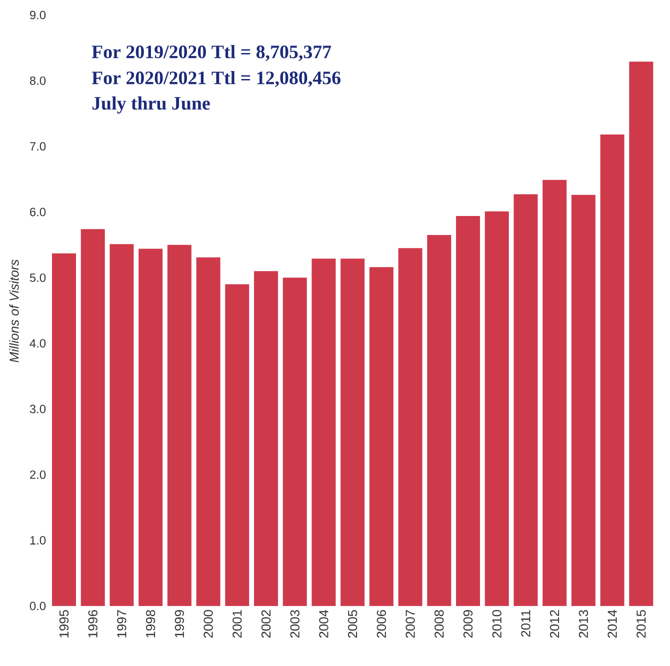 This screenshot has width=670, height=666. What do you see at coordinates (38, 146) in the screenshot?
I see `y-tick-label: 7.0` at bounding box center [38, 146].